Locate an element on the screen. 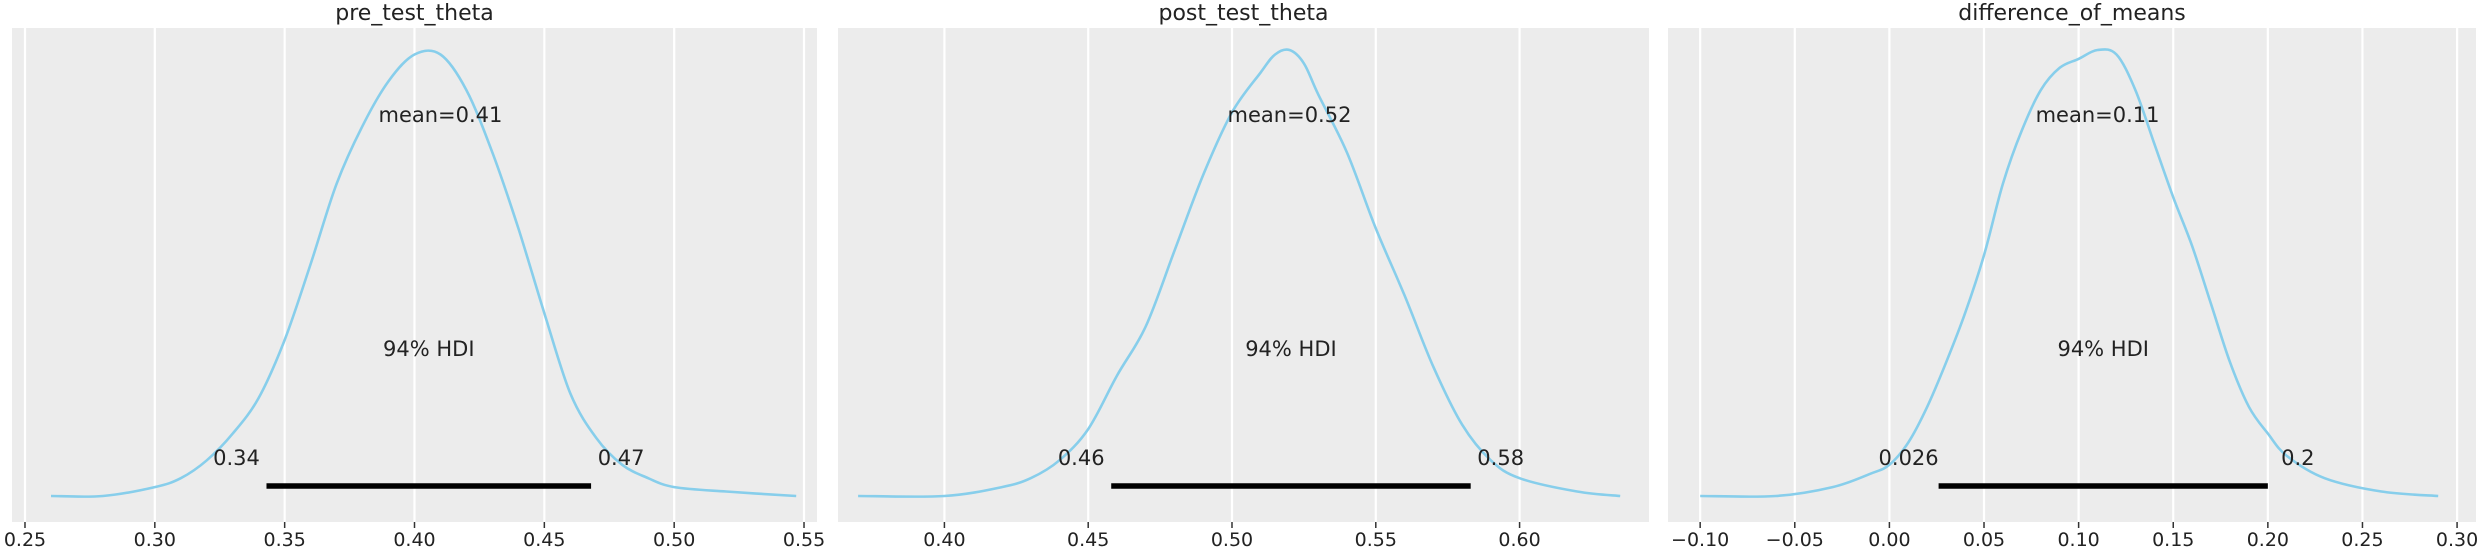  x-tick-label: 0.00 is located at coordinates (1889, 540).